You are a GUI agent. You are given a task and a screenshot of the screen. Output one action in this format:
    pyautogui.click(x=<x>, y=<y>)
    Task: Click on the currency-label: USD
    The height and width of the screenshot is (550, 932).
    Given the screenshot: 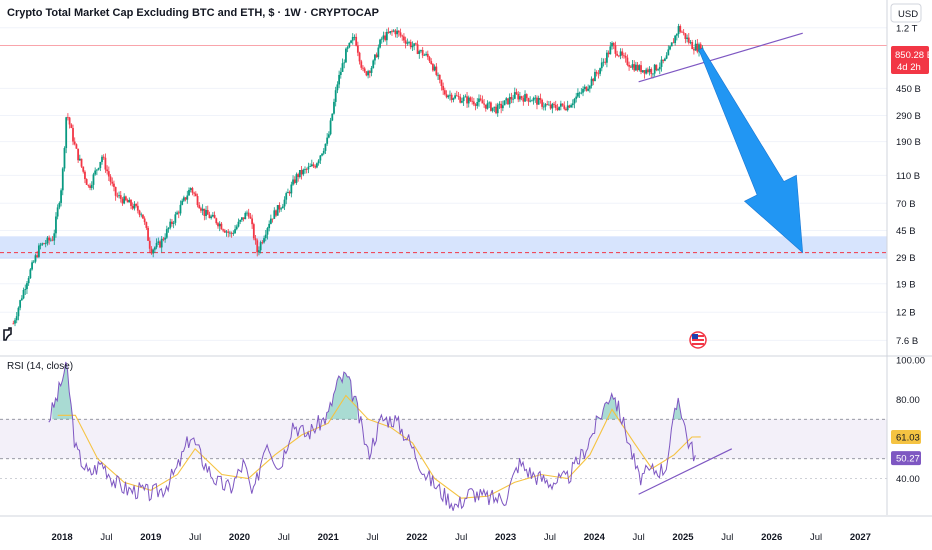 What is the action you would take?
    pyautogui.click(x=908, y=14)
    